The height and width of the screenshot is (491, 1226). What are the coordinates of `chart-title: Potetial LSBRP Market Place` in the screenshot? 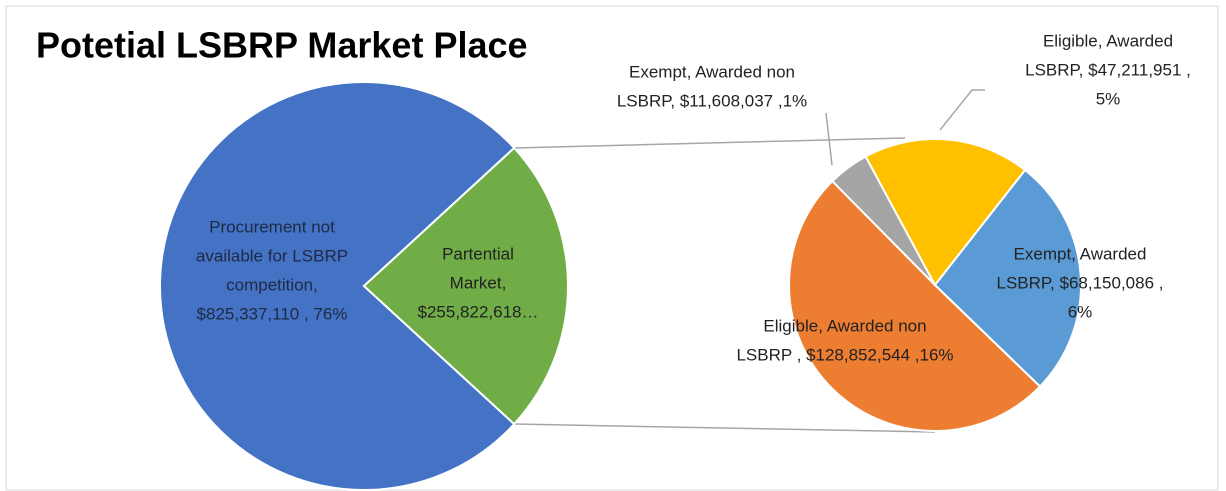 It's located at (282, 45).